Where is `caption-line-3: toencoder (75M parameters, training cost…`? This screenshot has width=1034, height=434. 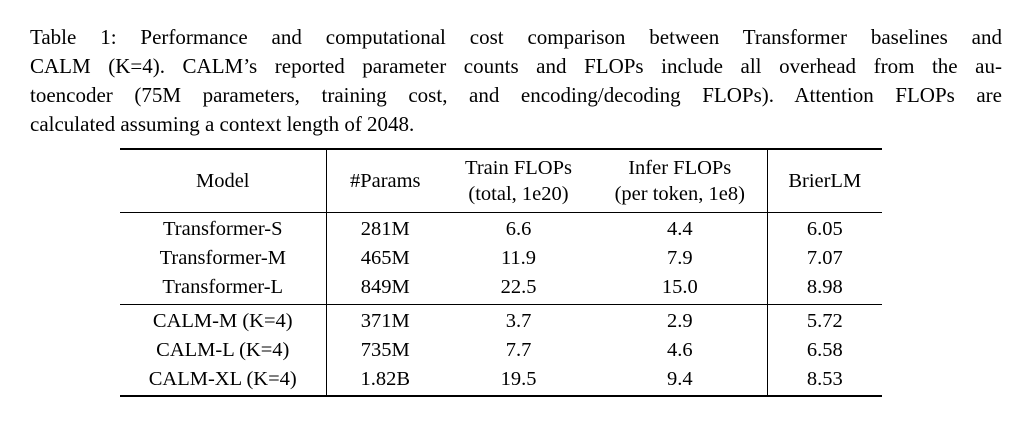
caption-line-3: toencoder (75M parameters, training cost… is located at coordinates (516, 95).